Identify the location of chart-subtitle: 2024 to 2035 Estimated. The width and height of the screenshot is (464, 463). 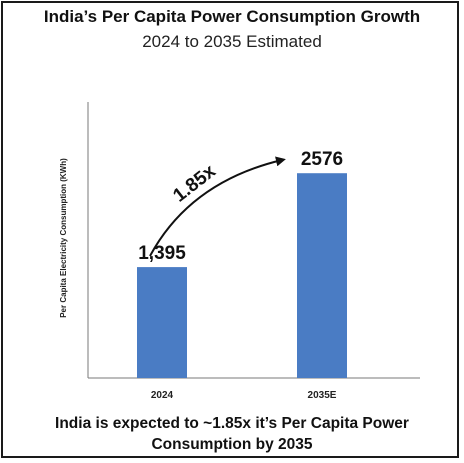
(232, 41).